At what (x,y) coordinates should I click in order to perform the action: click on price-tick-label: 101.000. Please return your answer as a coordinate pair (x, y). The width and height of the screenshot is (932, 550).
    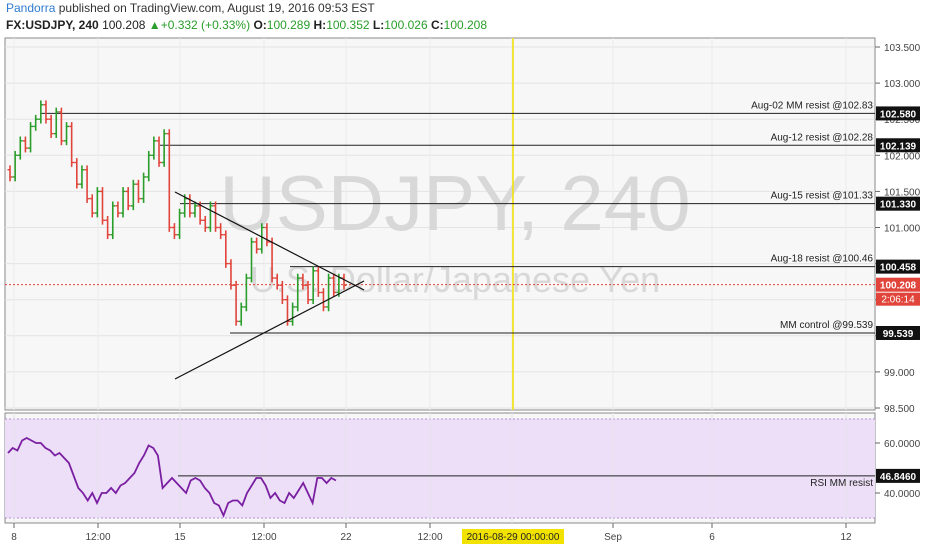
    Looking at the image, I should click on (902, 229).